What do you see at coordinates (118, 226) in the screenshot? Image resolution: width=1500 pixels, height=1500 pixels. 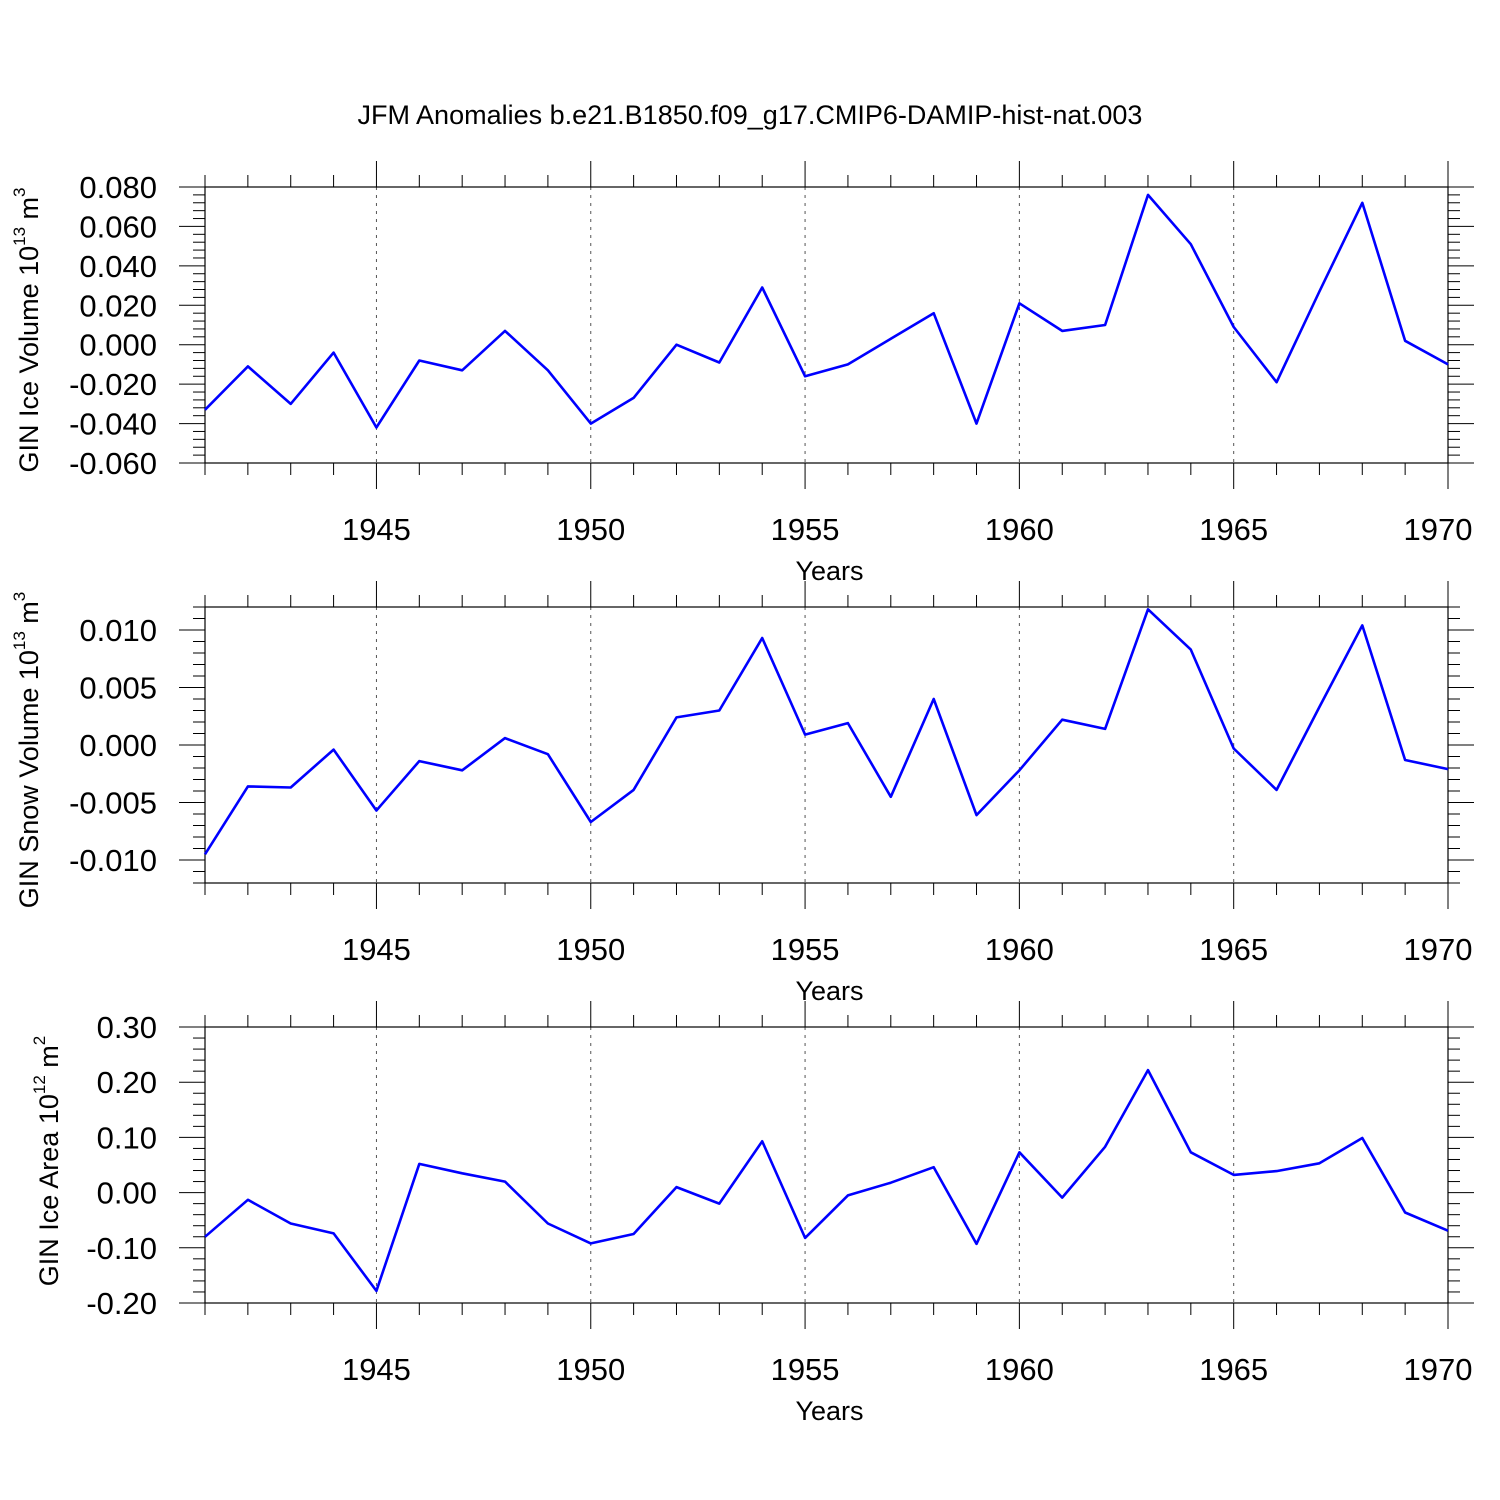 I see `y-tick-label: 0.060` at bounding box center [118, 226].